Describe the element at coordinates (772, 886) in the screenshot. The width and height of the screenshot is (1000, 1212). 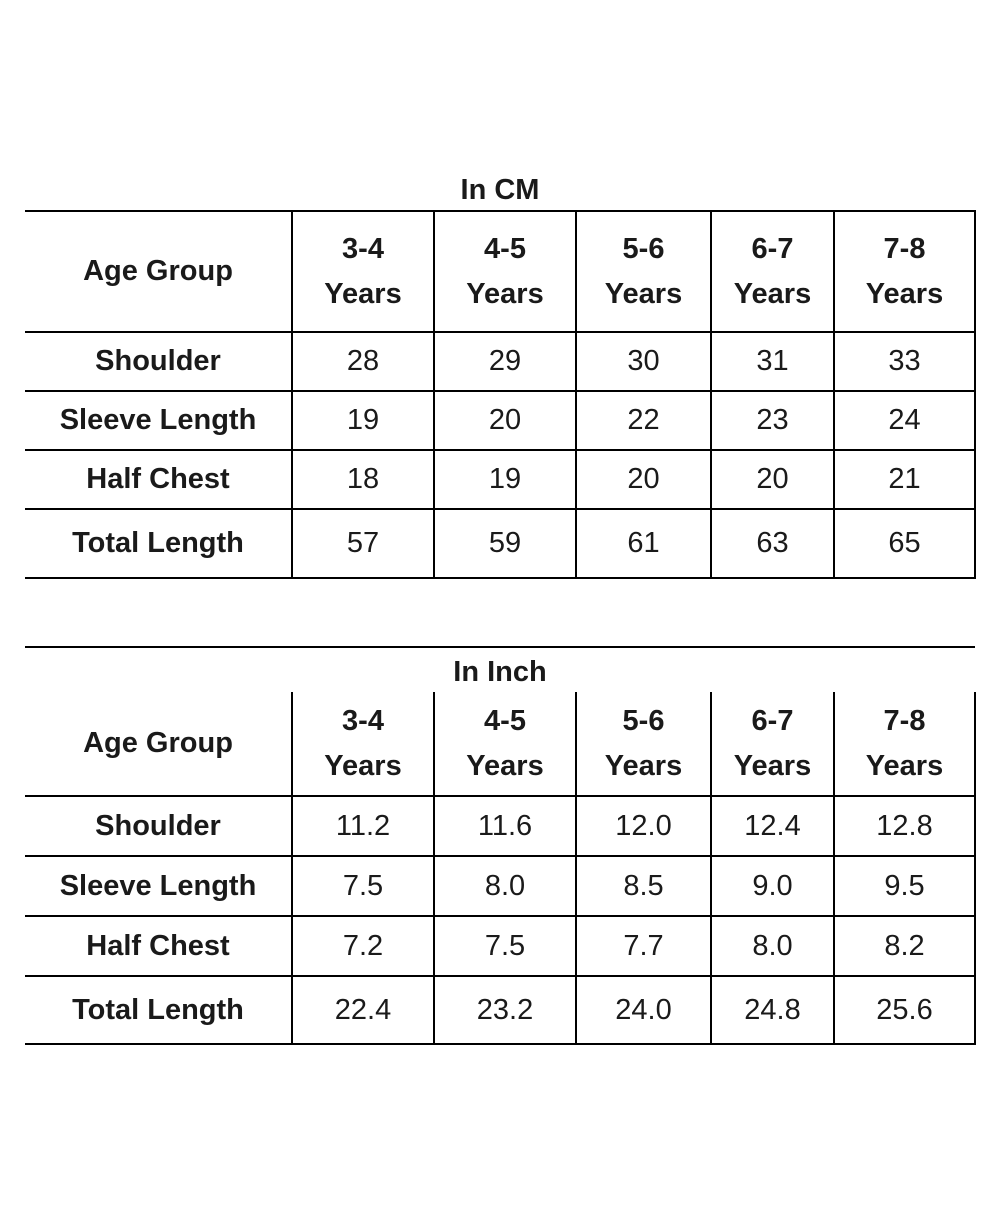
I see `table-cell: 9.0` at that location.